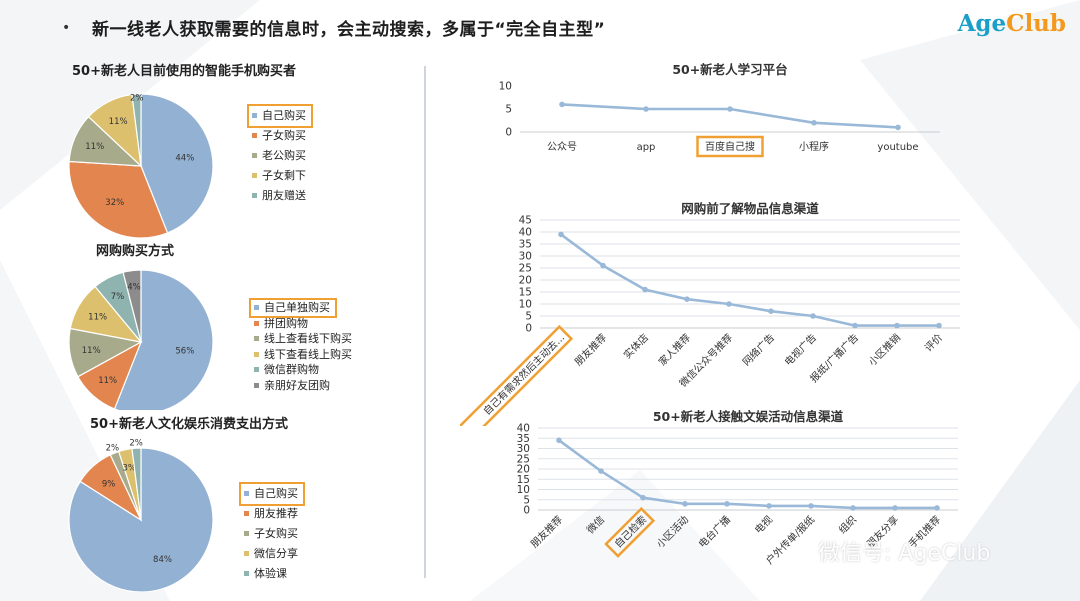 This screenshot has width=1080, height=601. What do you see at coordinates (302, 370) in the screenshot?
I see `pie2-legend-item-4: 微信群购物` at bounding box center [302, 370].